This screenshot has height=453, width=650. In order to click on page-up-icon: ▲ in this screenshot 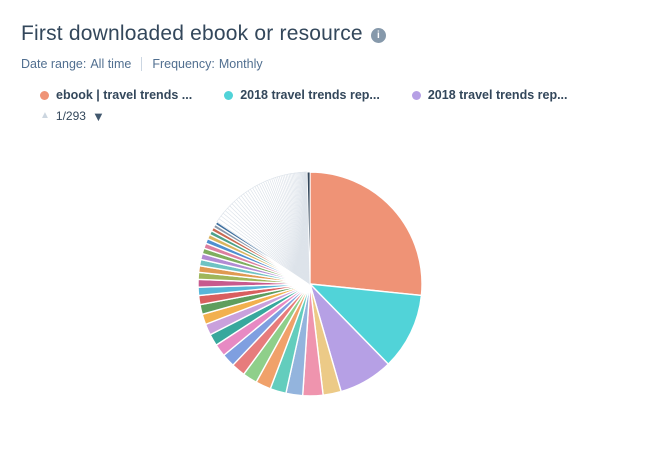, I will do `click(45, 115)`.